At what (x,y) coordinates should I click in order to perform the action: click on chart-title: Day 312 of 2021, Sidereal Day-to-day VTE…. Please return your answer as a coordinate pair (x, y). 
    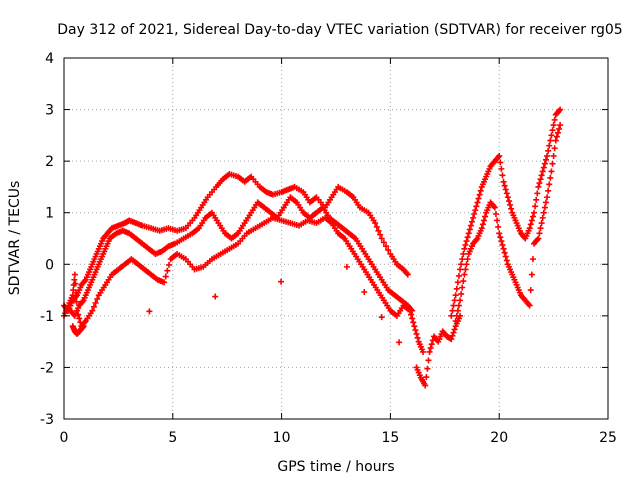
    Looking at the image, I should click on (339, 30).